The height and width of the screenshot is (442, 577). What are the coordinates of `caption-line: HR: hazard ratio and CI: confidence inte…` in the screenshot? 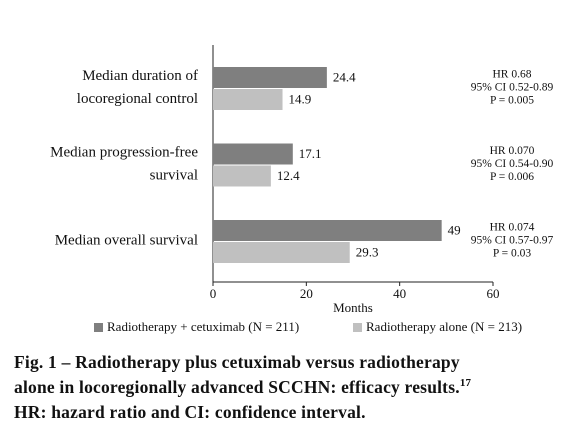 It's located at (190, 412).